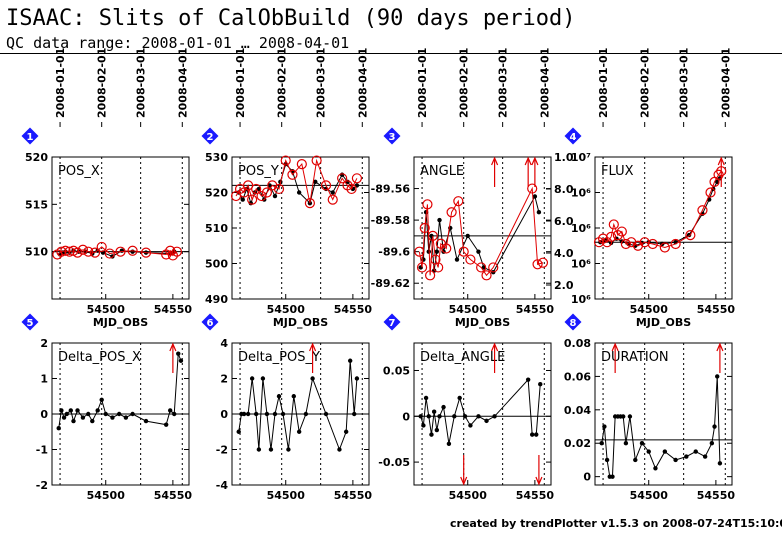 This screenshot has width=782, height=542. Describe the element at coordinates (394, 462) in the screenshot. I see `y-tick-label: -0.05` at that location.